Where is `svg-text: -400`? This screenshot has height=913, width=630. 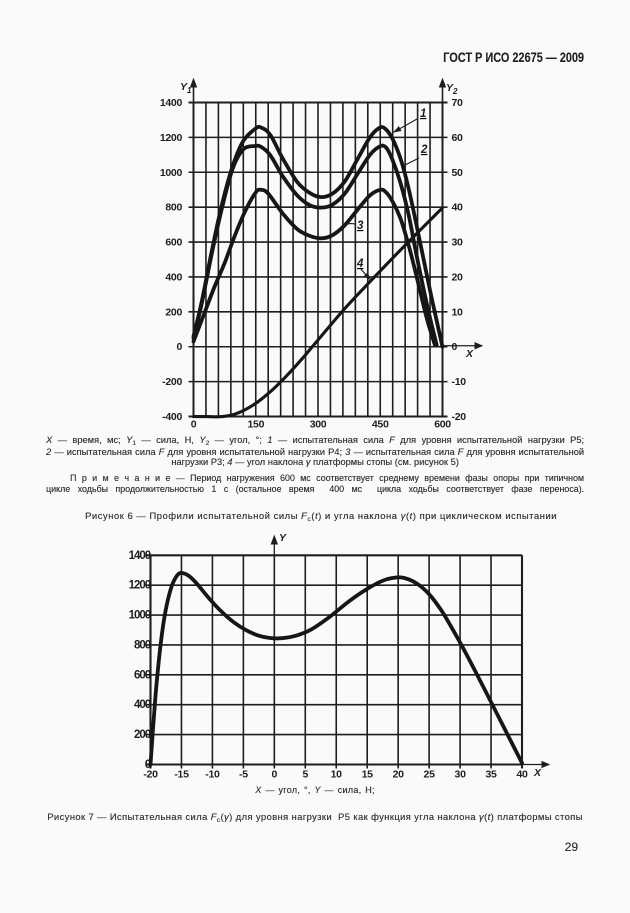 svg-text: -400 is located at coordinates (172, 417).